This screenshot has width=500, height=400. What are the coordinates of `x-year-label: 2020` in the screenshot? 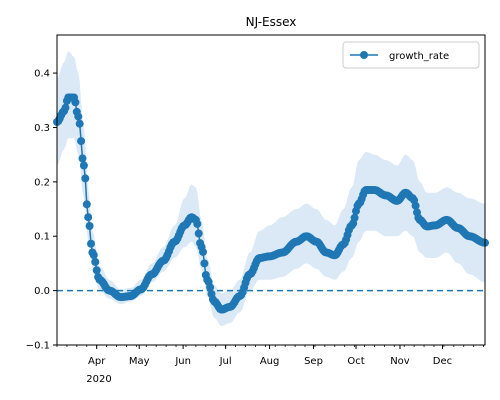 It's located at (98, 379).